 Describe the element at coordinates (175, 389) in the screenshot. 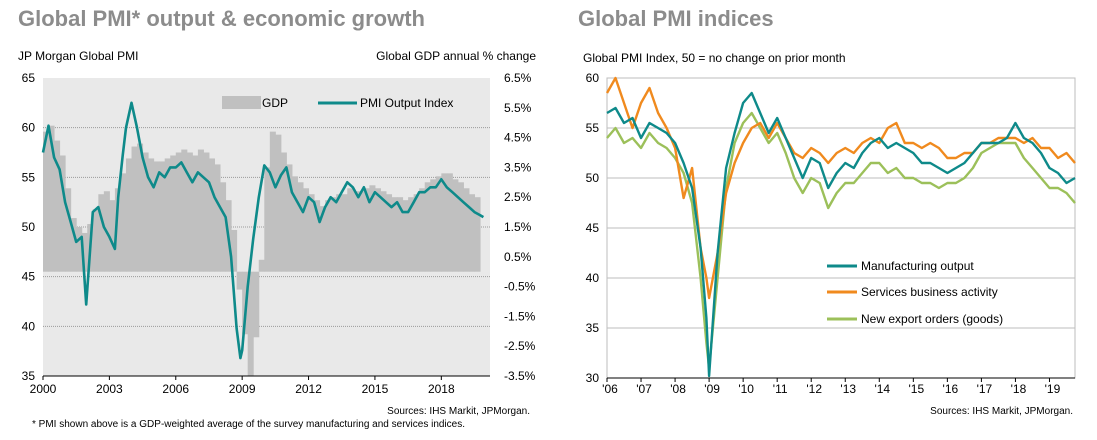

I see `x-tick-label: 2006` at that location.